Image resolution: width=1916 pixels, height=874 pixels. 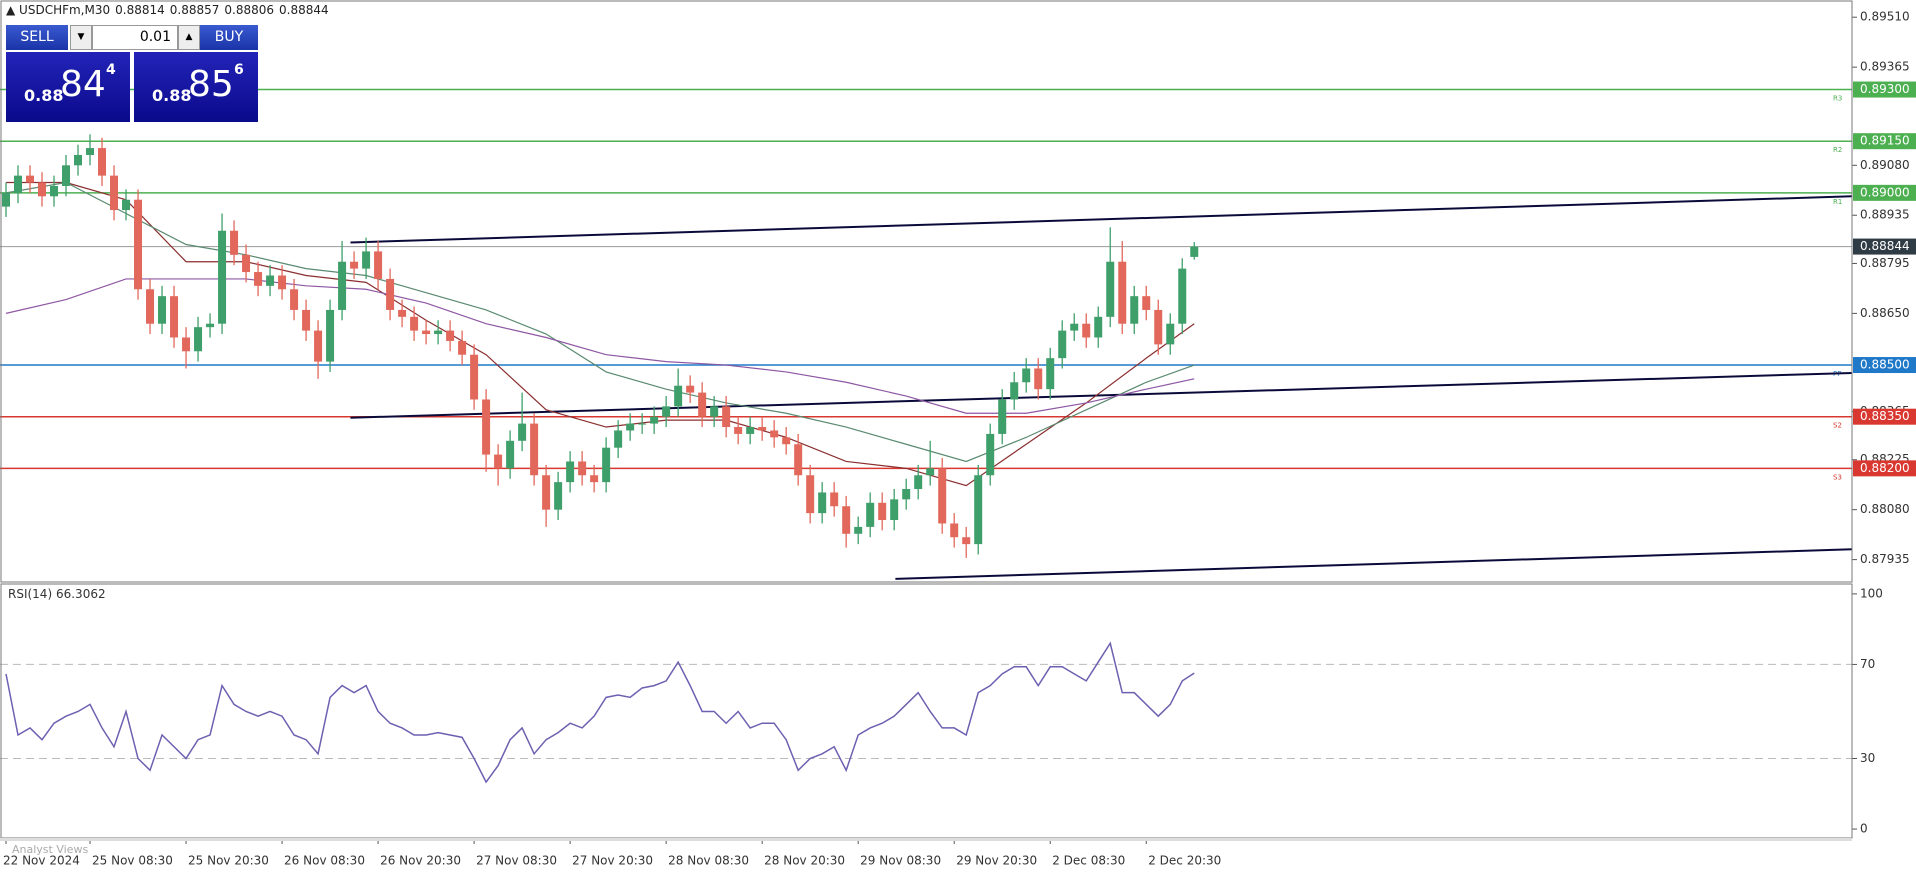 I want to click on ohlc-close: 0.88844, so click(x=304, y=10).